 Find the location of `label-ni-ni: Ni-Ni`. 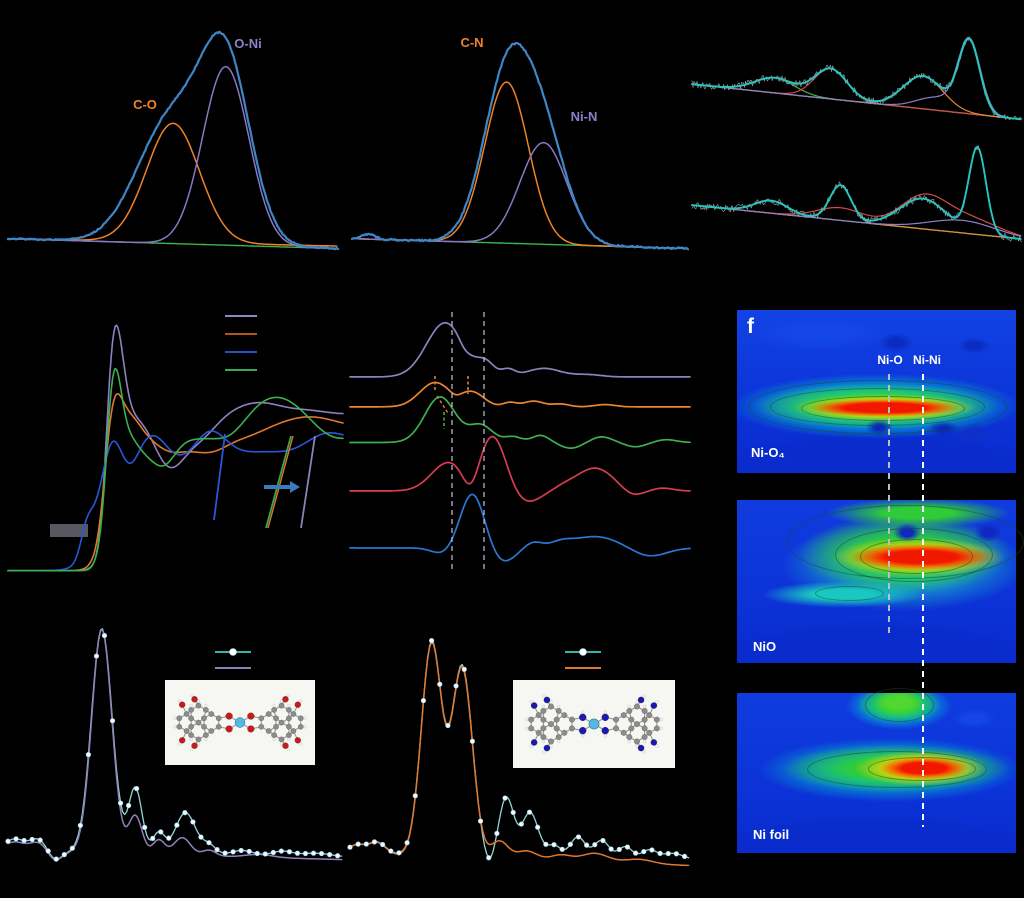

label-ni-ni: Ni-Ni is located at coordinates (927, 360).